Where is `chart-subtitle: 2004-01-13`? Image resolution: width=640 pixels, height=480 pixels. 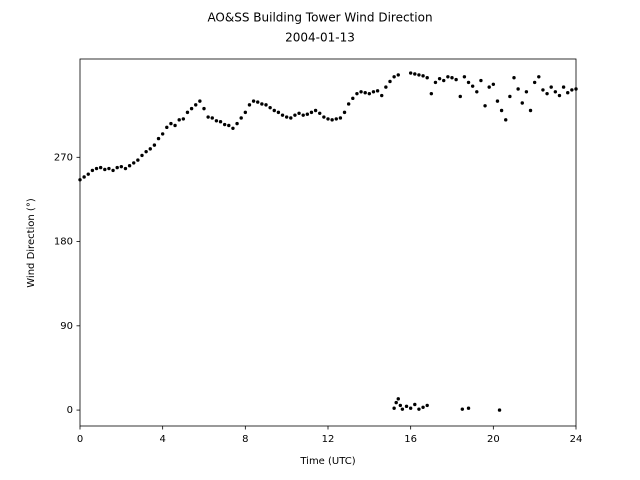 chart-subtitle: 2004-01-13 is located at coordinates (320, 38).